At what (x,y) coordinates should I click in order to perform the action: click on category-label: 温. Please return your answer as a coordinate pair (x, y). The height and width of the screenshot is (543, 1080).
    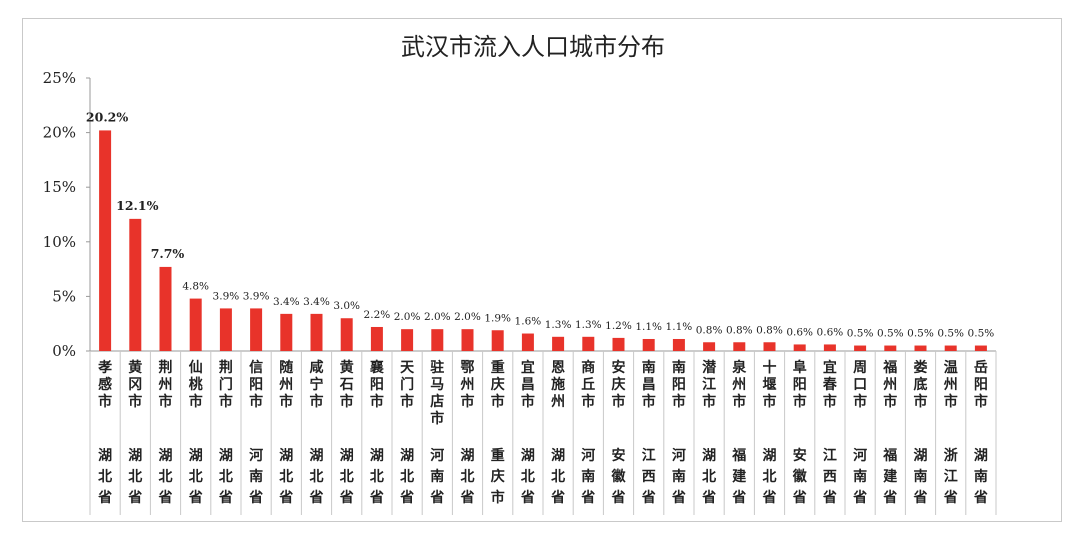
    Looking at the image, I should click on (951, 368).